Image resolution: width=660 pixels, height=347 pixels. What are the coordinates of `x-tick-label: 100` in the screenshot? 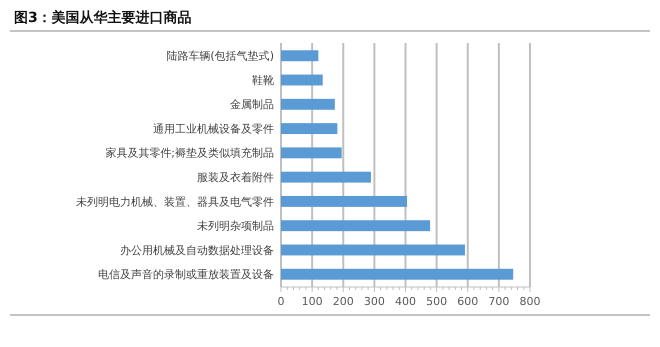 It's located at (312, 301).